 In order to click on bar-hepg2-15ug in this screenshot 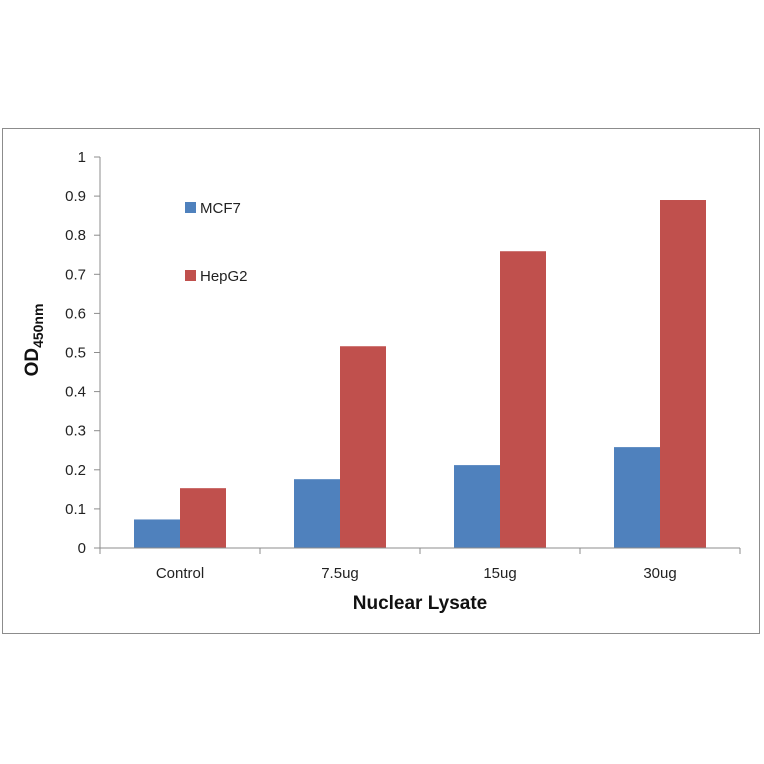, I will do `click(523, 399)`.